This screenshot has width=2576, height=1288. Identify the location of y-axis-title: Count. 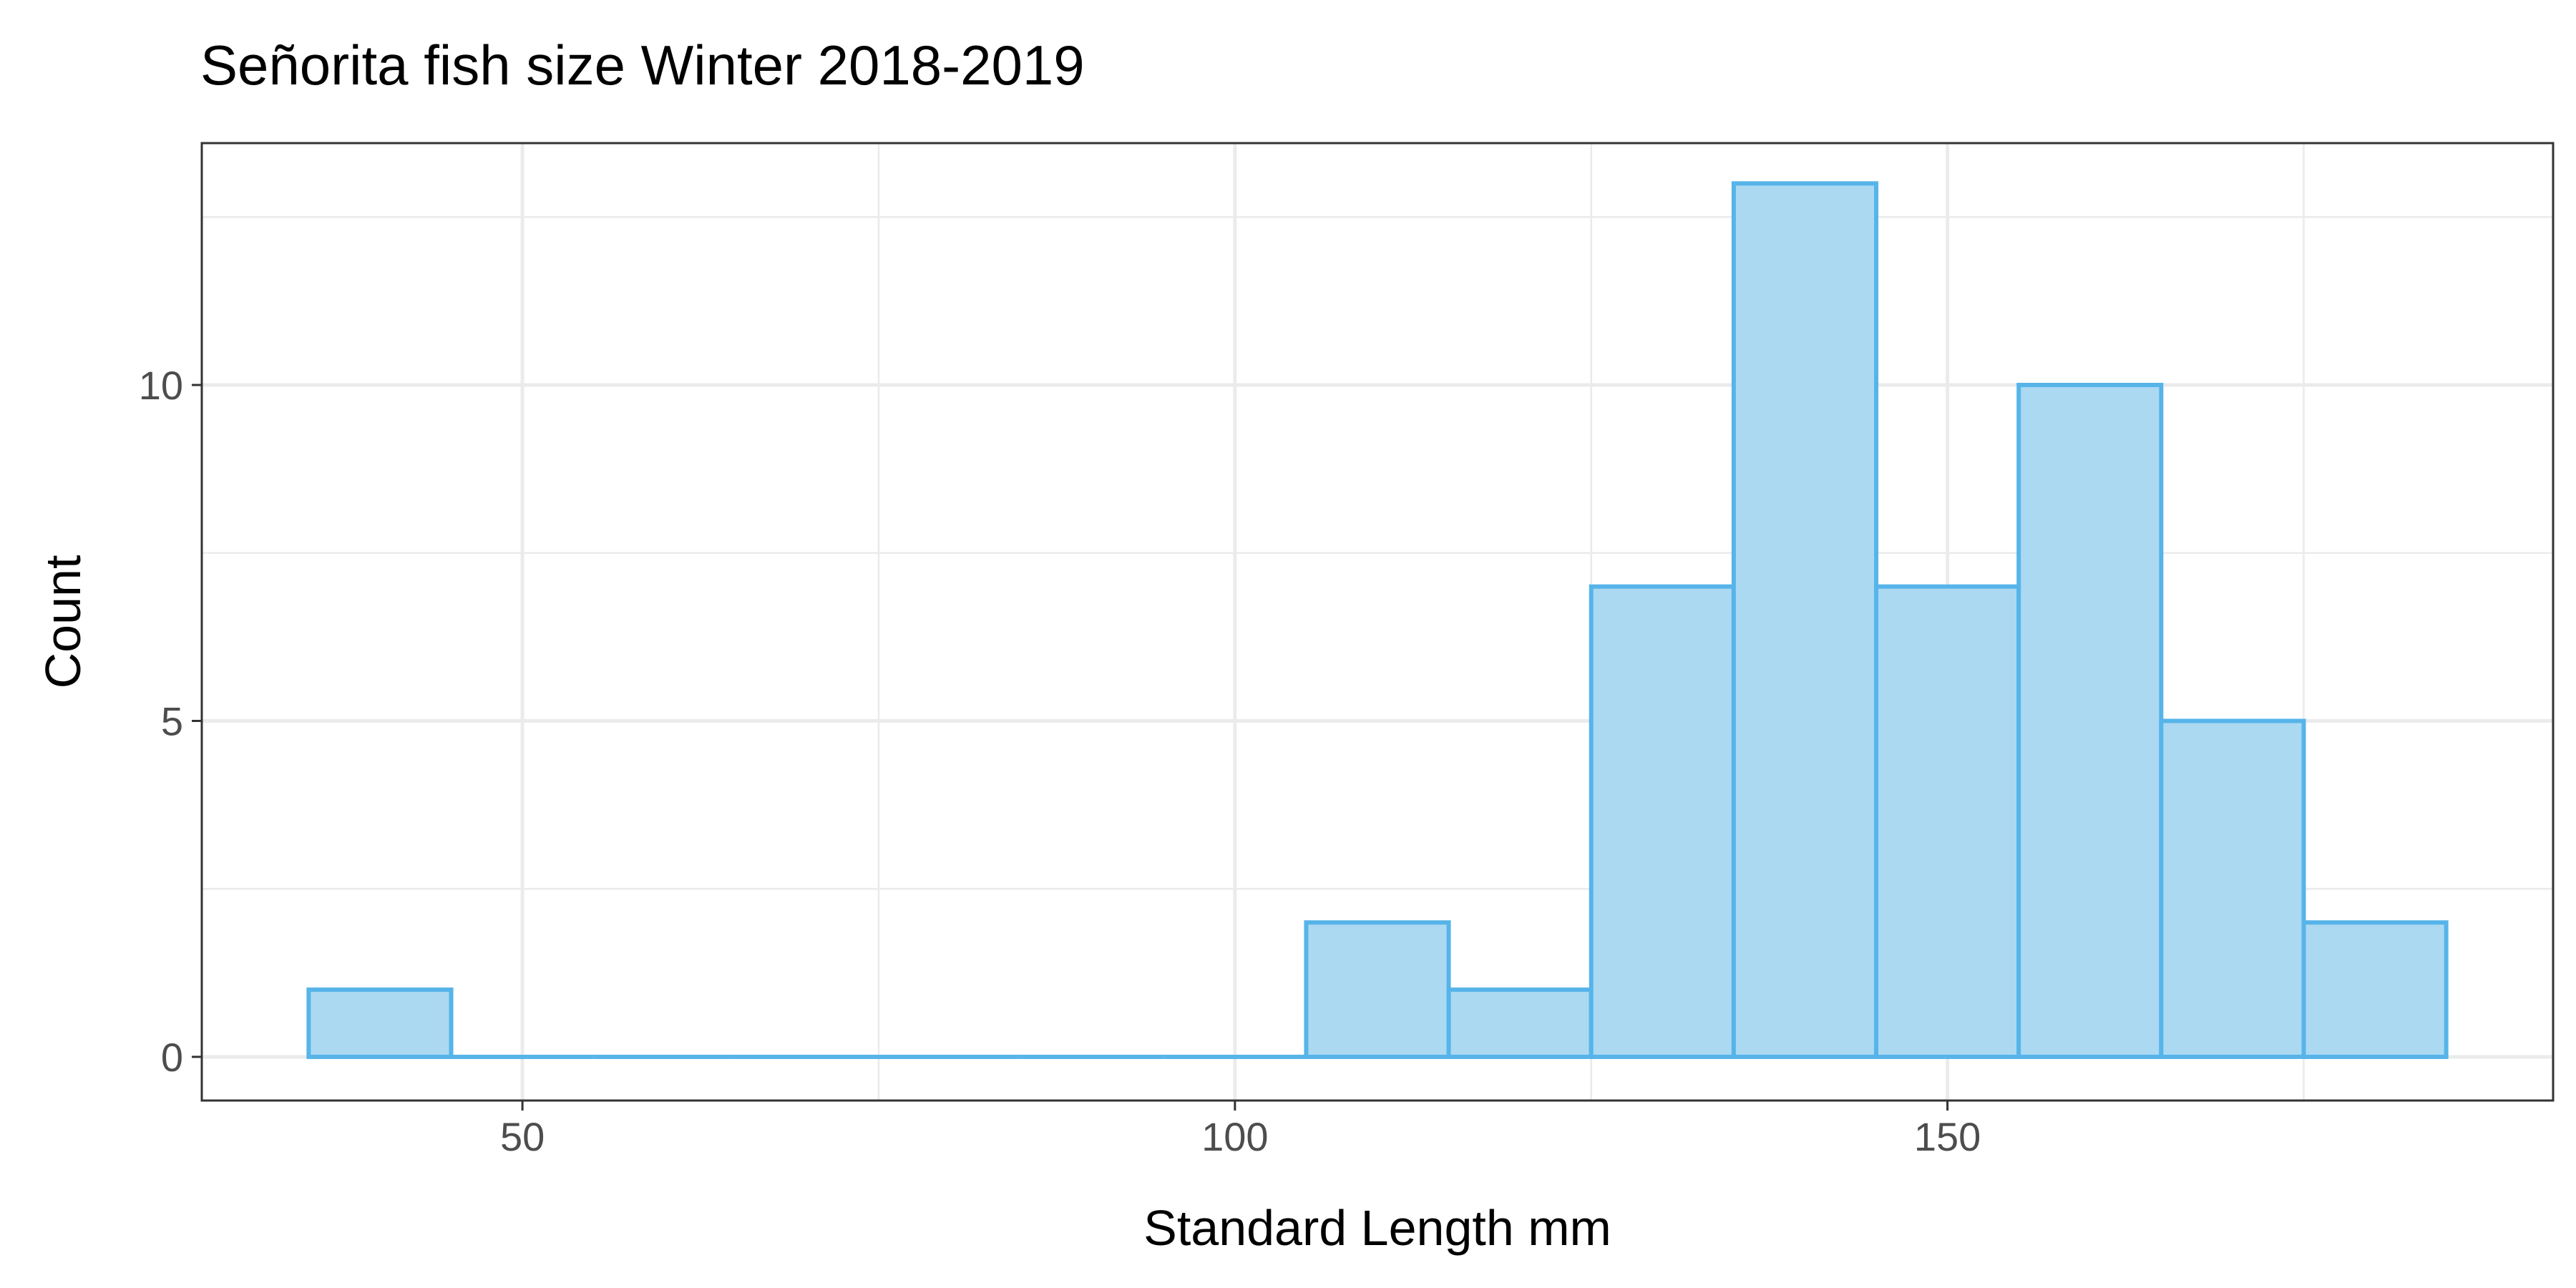
(63, 622).